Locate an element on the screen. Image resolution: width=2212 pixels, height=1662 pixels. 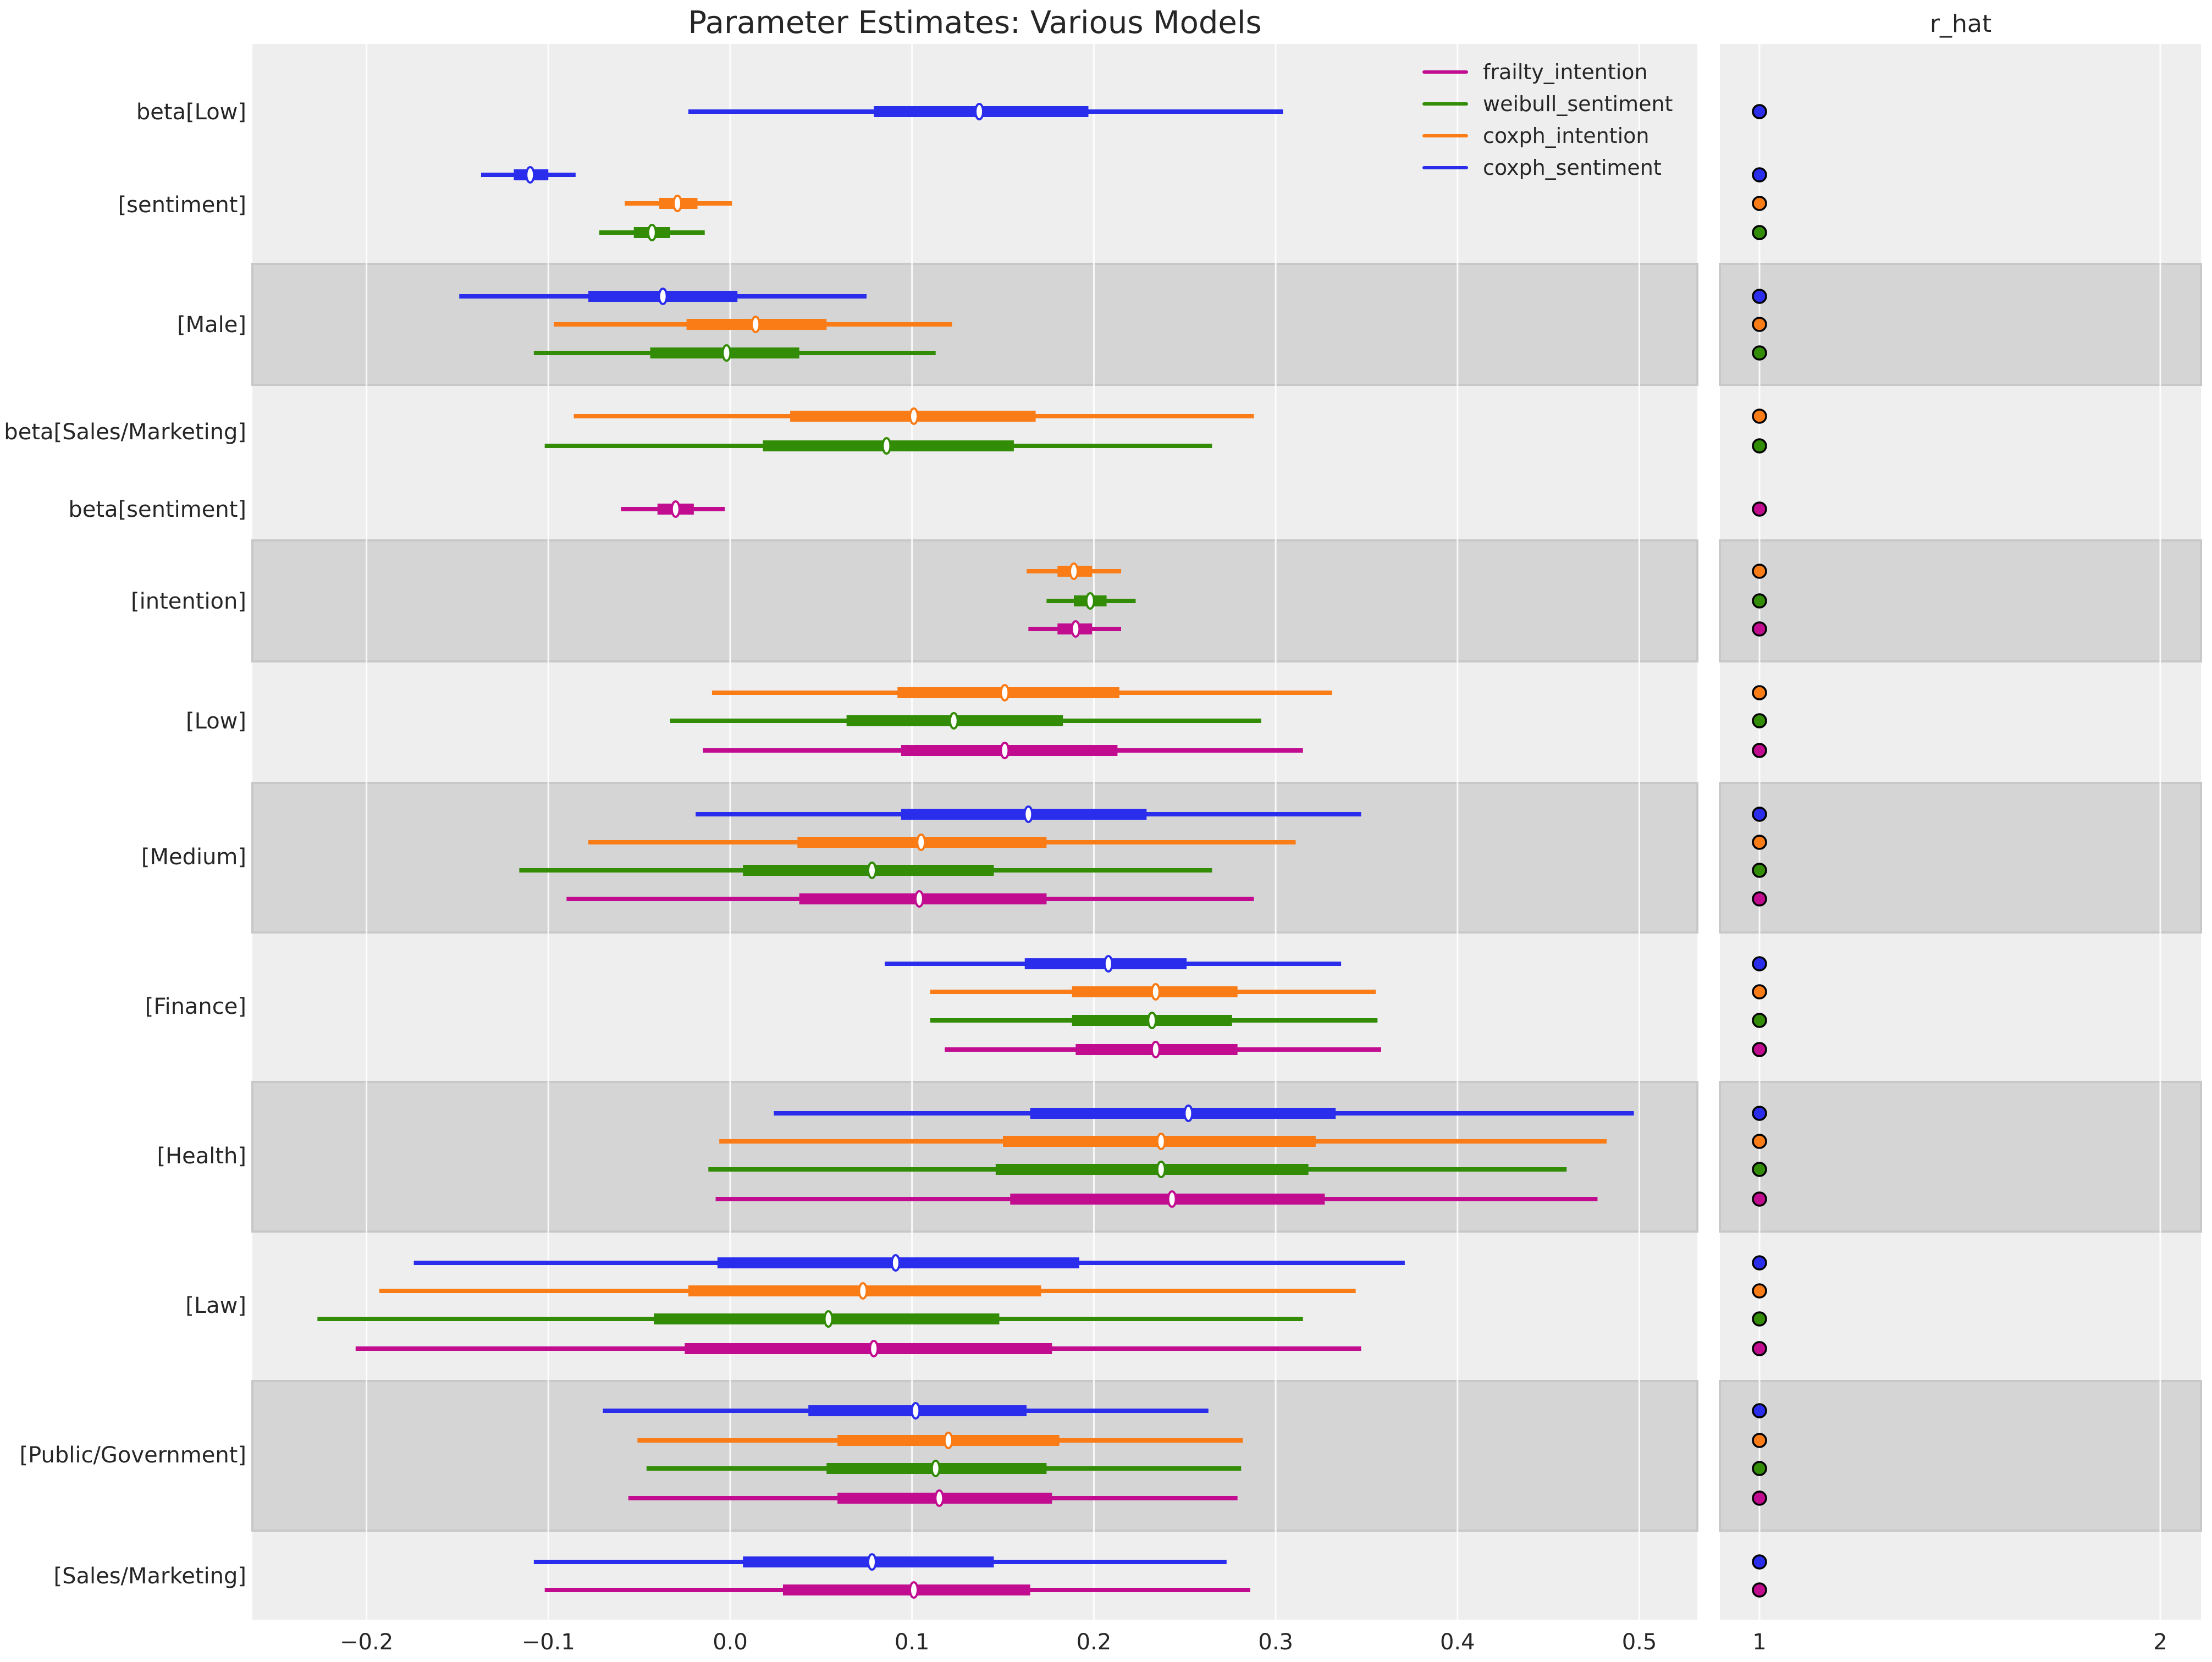
legend-label: coxph_intention is located at coordinates (1566, 136).